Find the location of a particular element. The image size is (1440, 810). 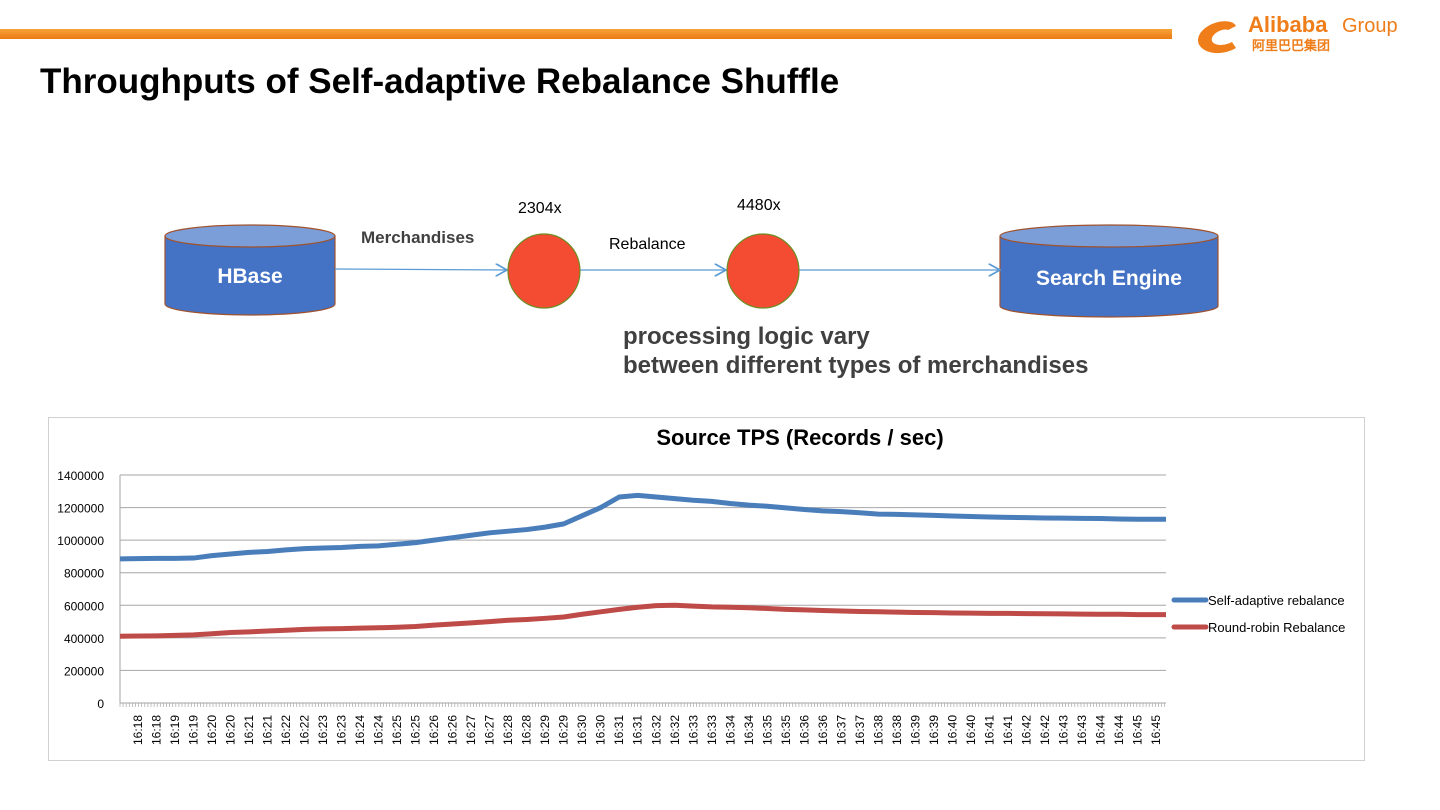

series-line-self-adaptive is located at coordinates (642, 527).